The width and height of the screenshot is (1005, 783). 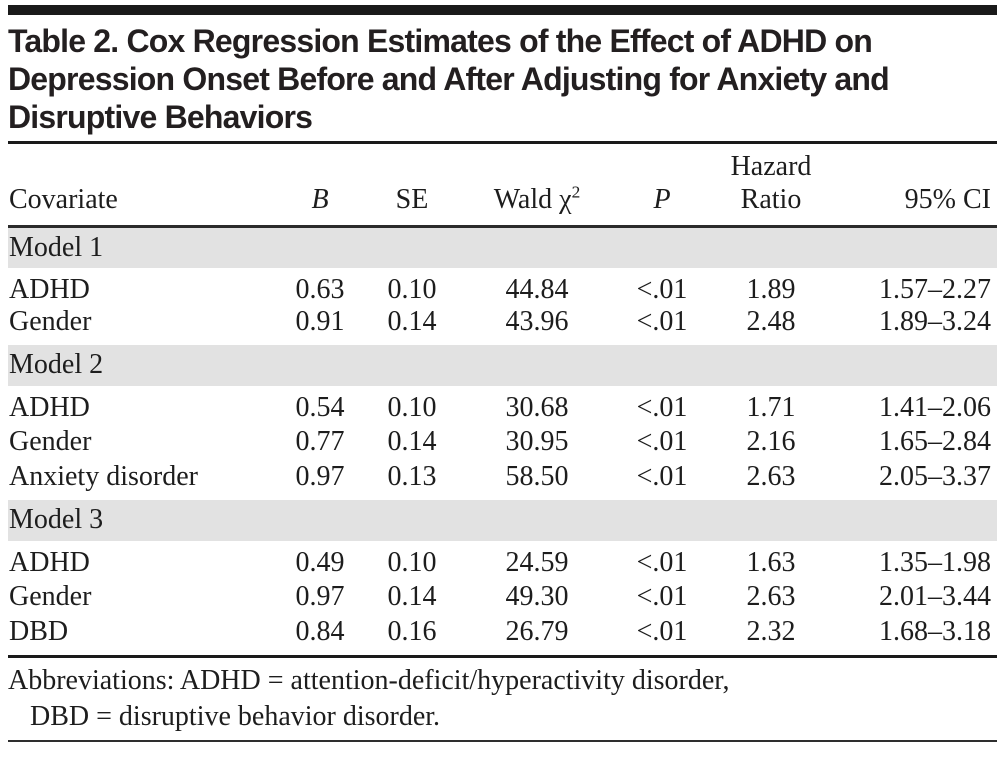 What do you see at coordinates (320, 441) in the screenshot?
I see `cell-b: 0.77` at bounding box center [320, 441].